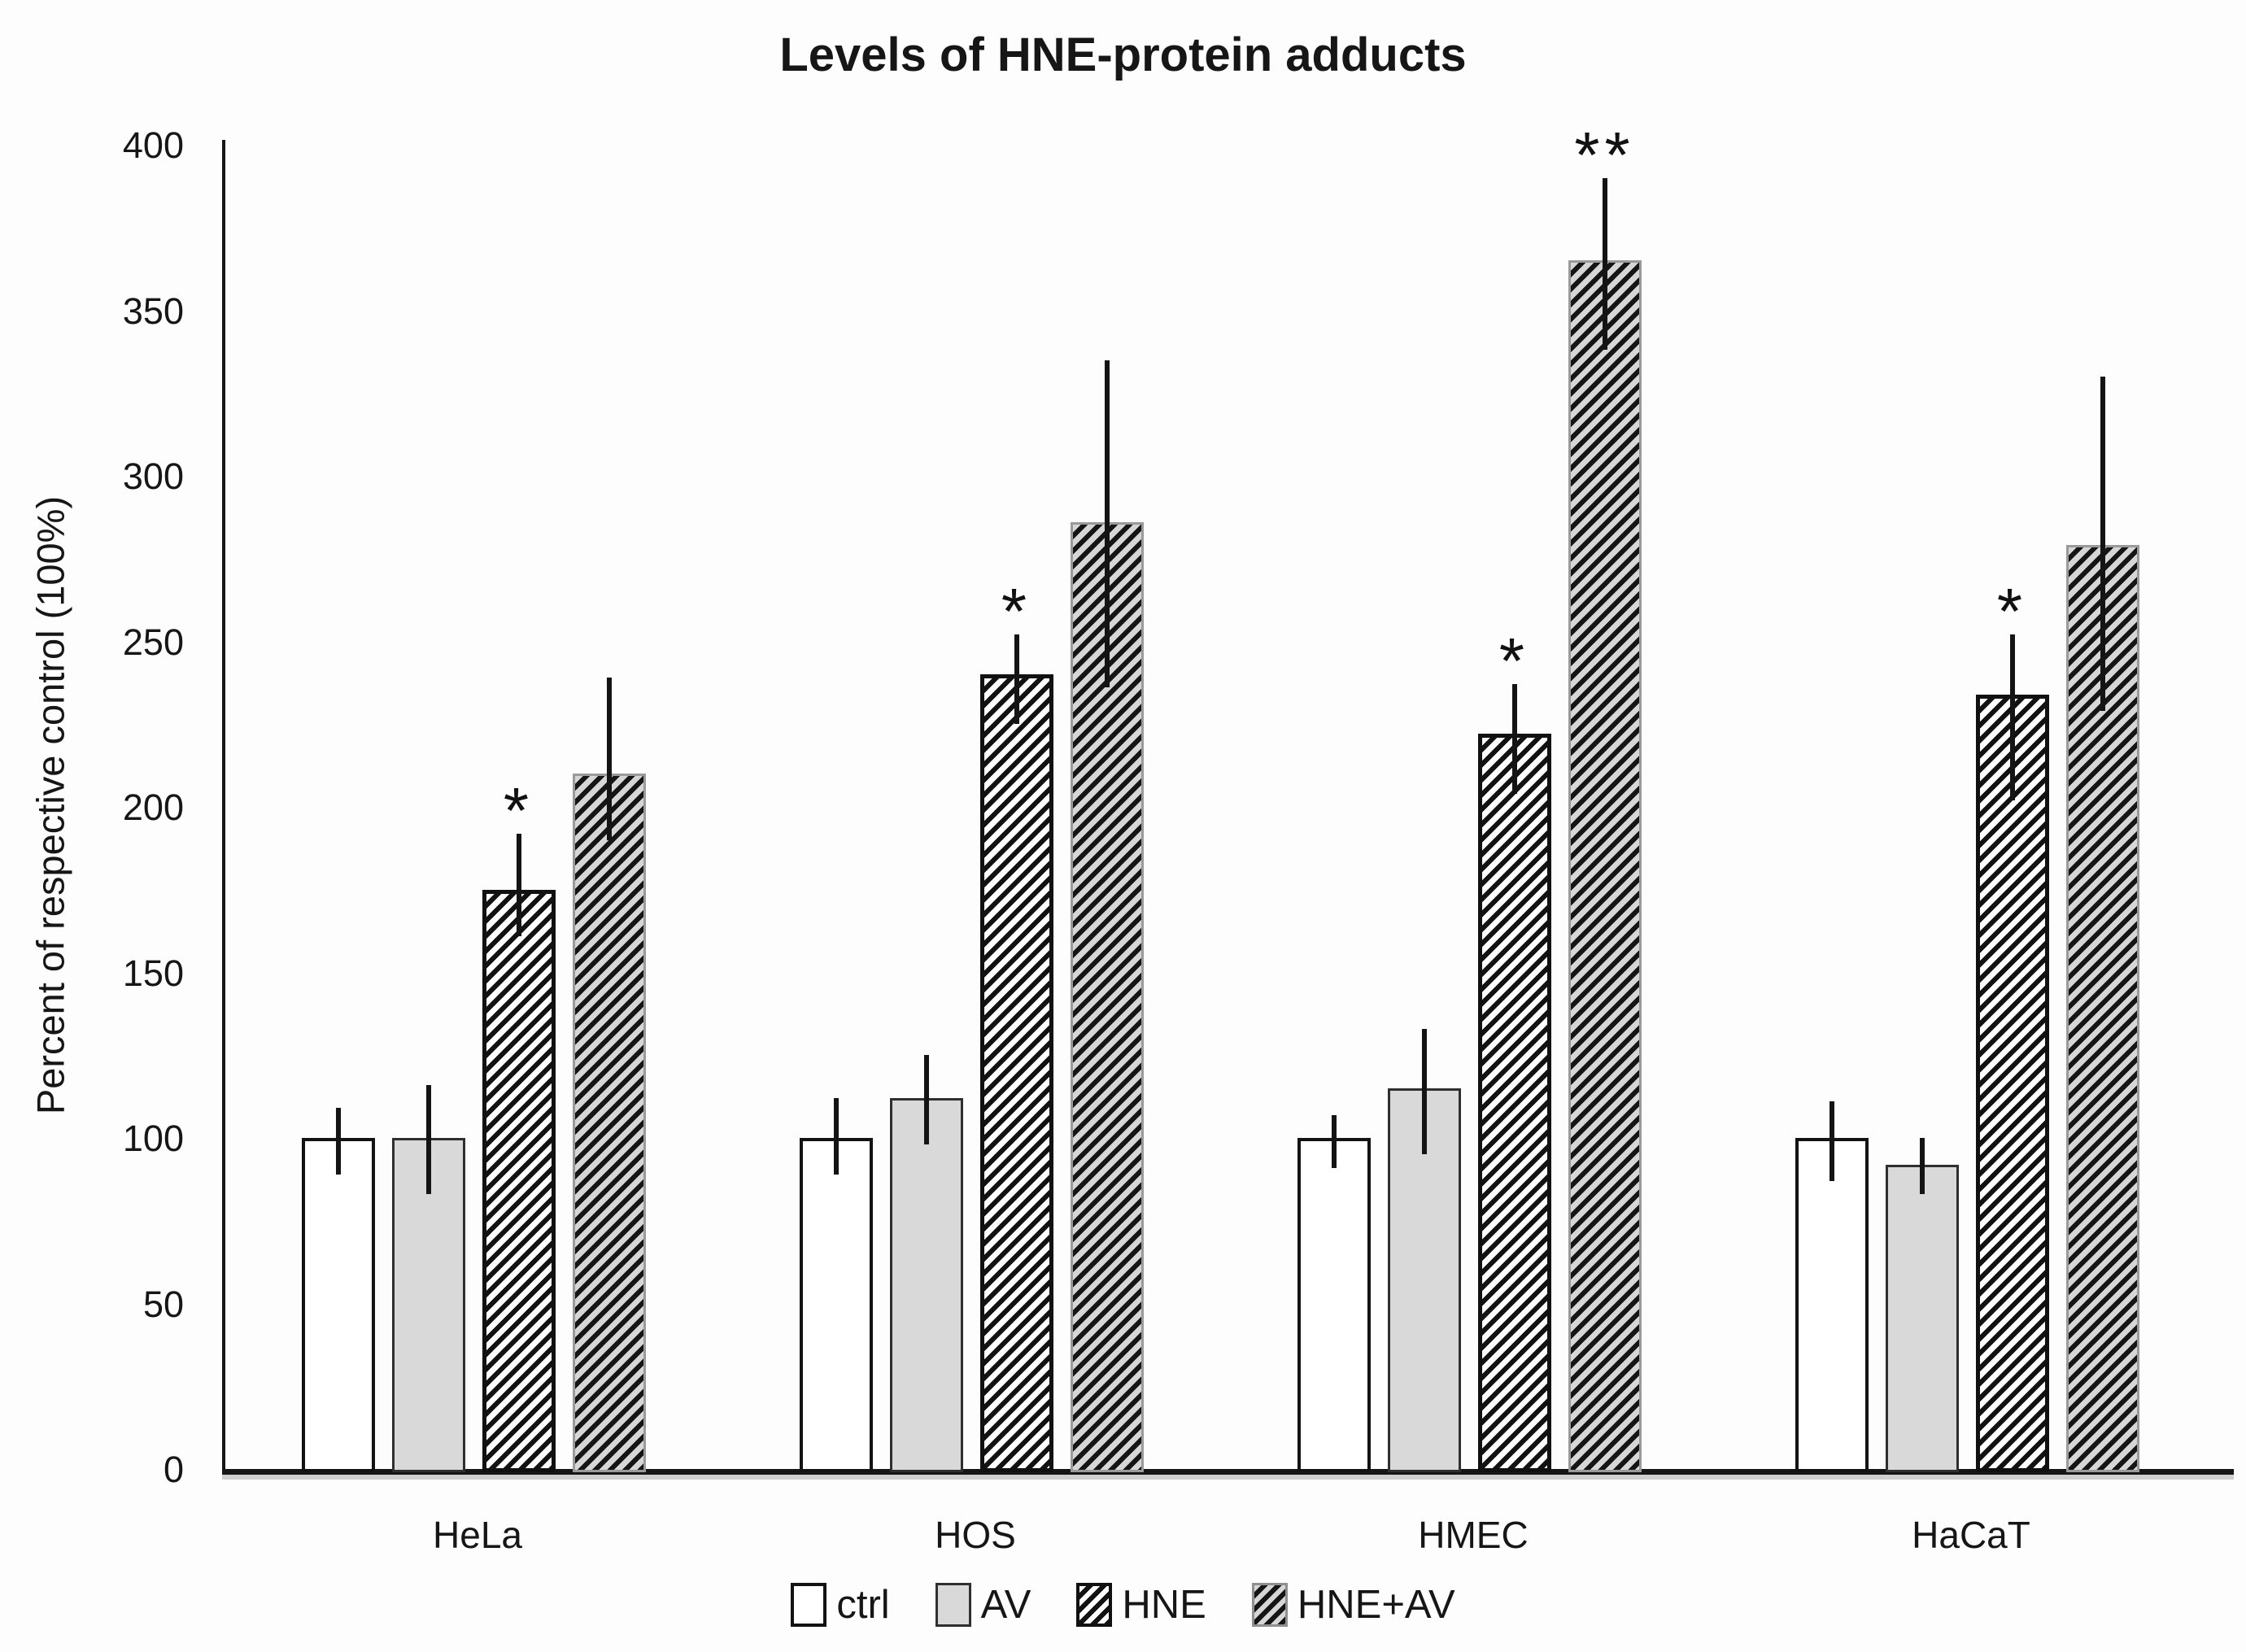  Describe the element at coordinates (836, 1136) in the screenshot. I see `error-bar-HOS-ctrl` at that location.